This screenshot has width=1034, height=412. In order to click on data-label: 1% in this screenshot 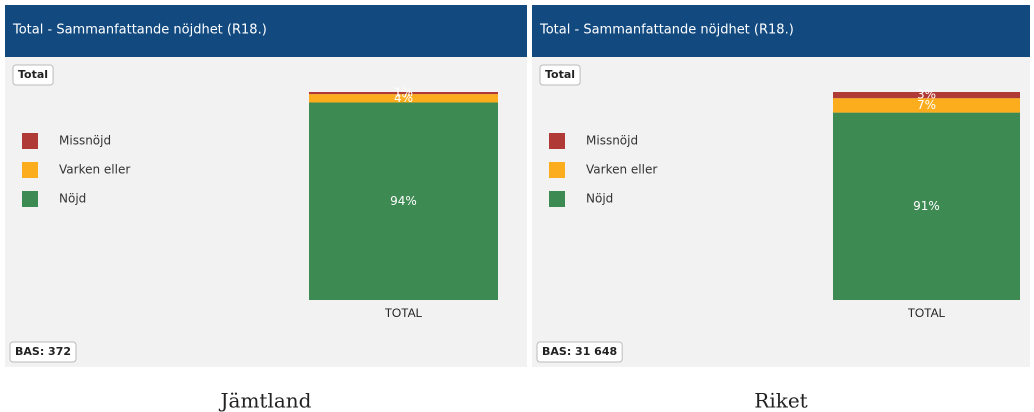, I will do `click(403, 93)`.